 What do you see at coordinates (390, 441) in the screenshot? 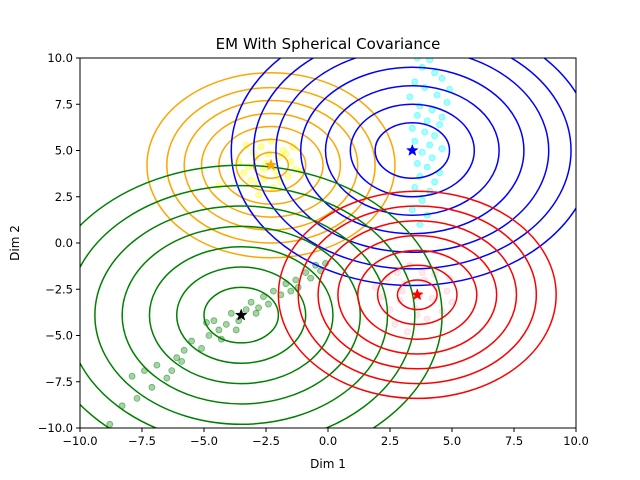
I see `x-tick-label: 2.5` at bounding box center [390, 441].